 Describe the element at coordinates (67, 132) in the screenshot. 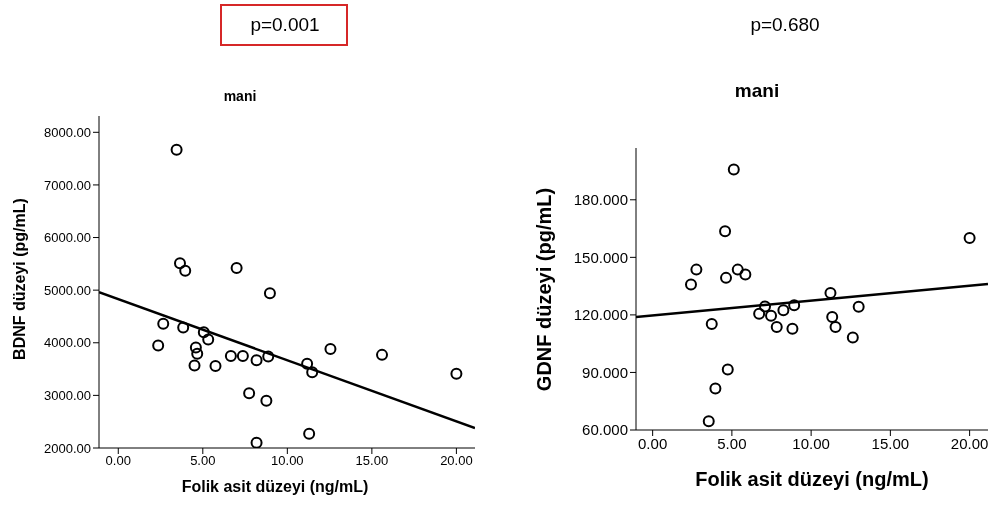

I see `y-tick-label: 8000.00` at that location.